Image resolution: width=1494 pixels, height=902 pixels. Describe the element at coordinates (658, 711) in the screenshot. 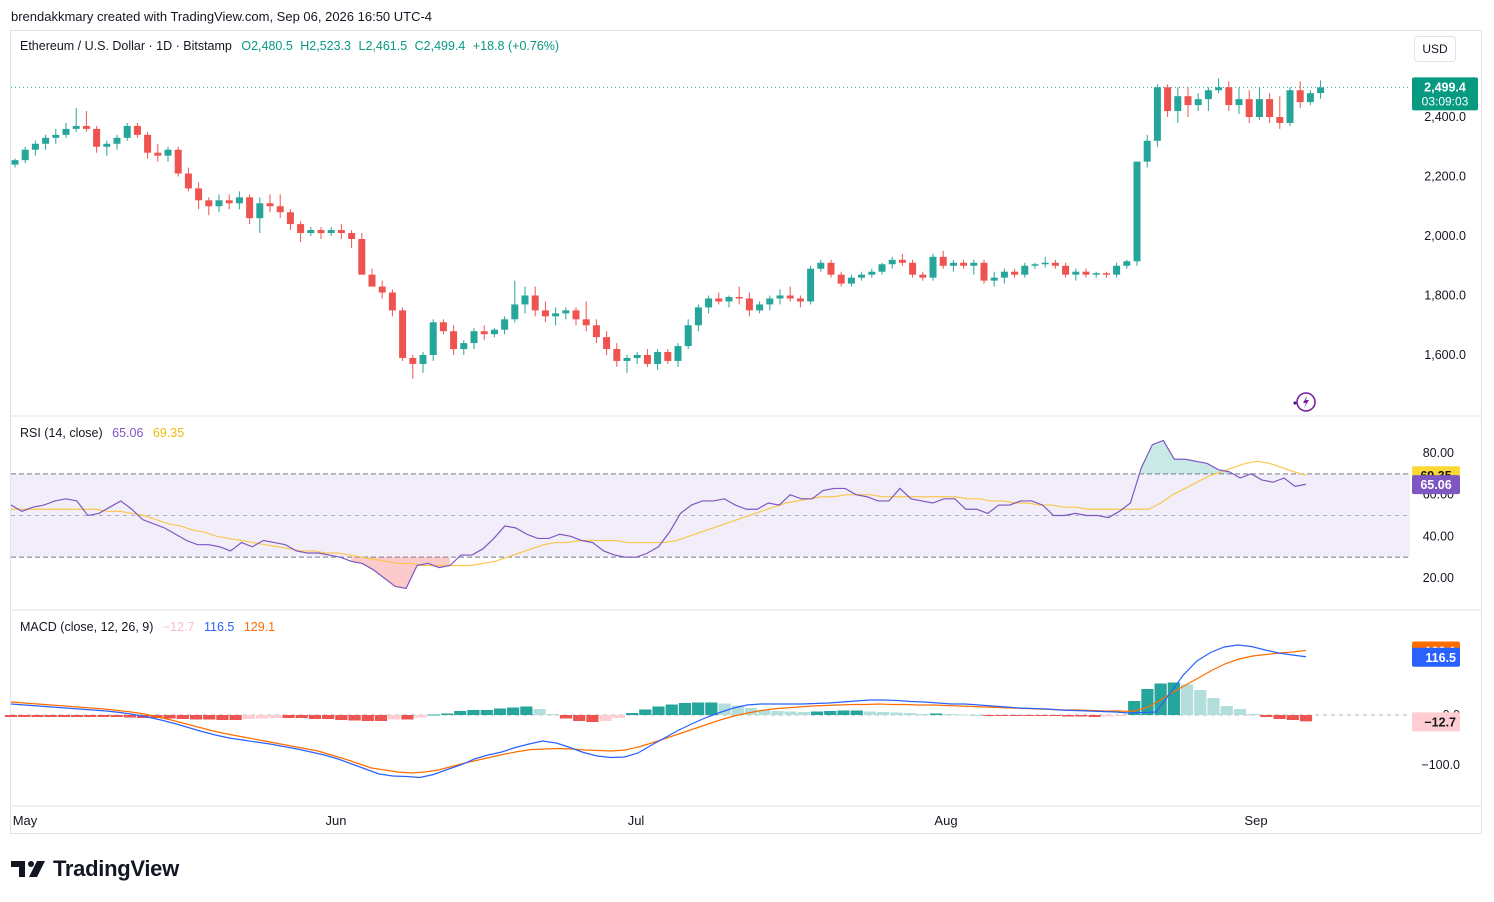

I see `macd-line` at that location.